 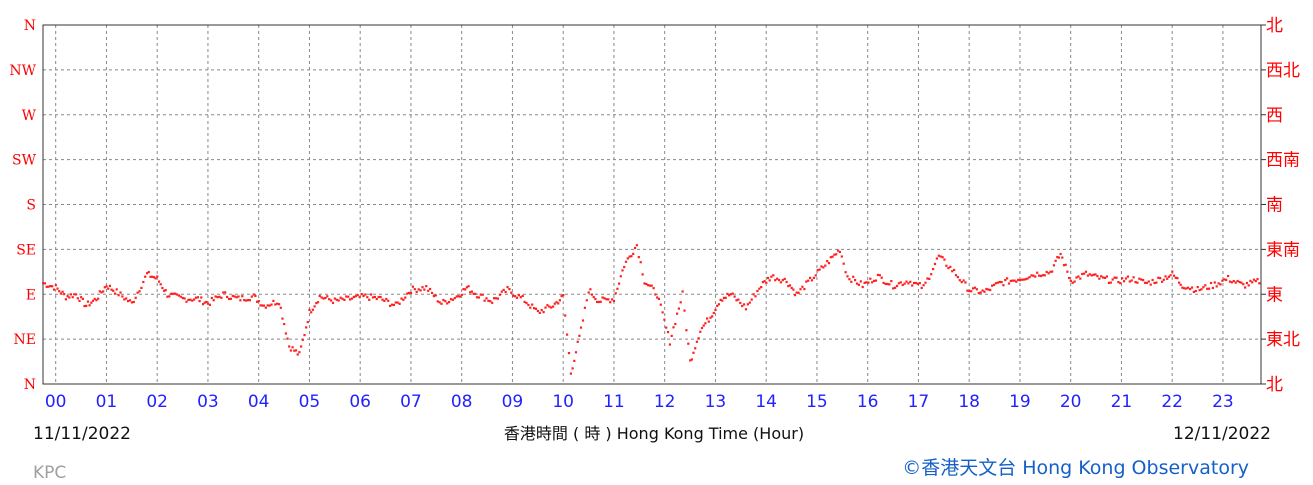 What do you see at coordinates (411, 402) in the screenshot?
I see `x-tick-label: 07` at bounding box center [411, 402].